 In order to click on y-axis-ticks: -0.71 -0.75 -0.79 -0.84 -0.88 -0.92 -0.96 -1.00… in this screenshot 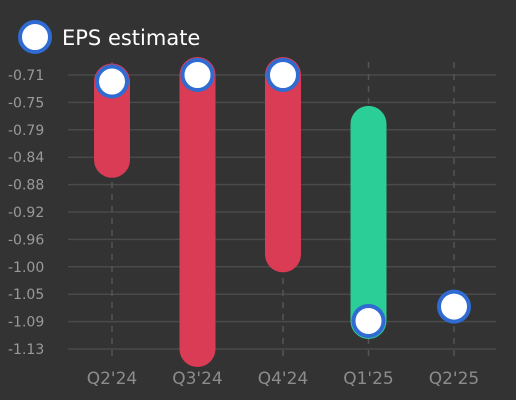, I will do `click(26, 213)`.